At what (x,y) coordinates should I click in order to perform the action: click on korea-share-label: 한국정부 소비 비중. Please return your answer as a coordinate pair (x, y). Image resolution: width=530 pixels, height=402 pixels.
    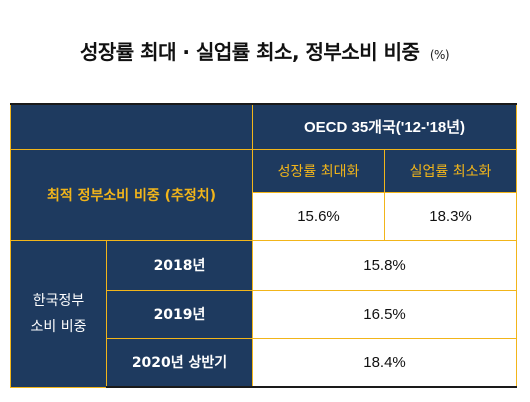
    Looking at the image, I should click on (58, 313).